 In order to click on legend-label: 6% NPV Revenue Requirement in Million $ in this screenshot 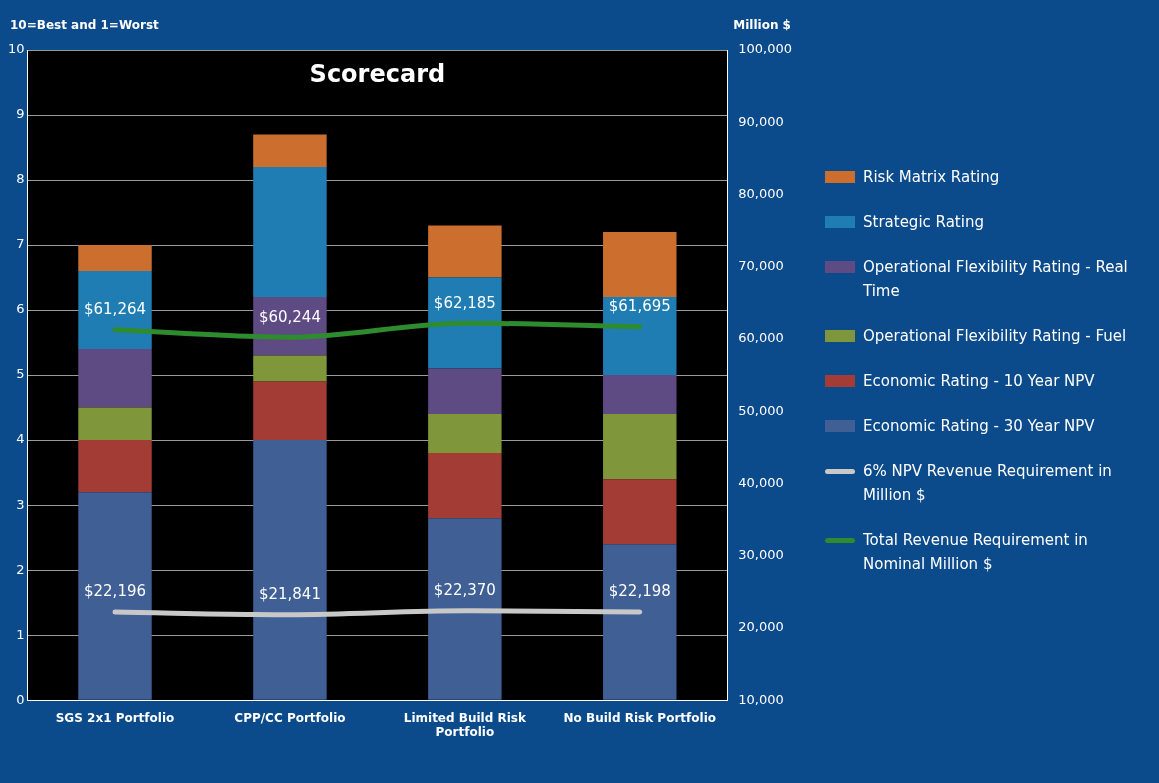, I will do `click(988, 483)`.